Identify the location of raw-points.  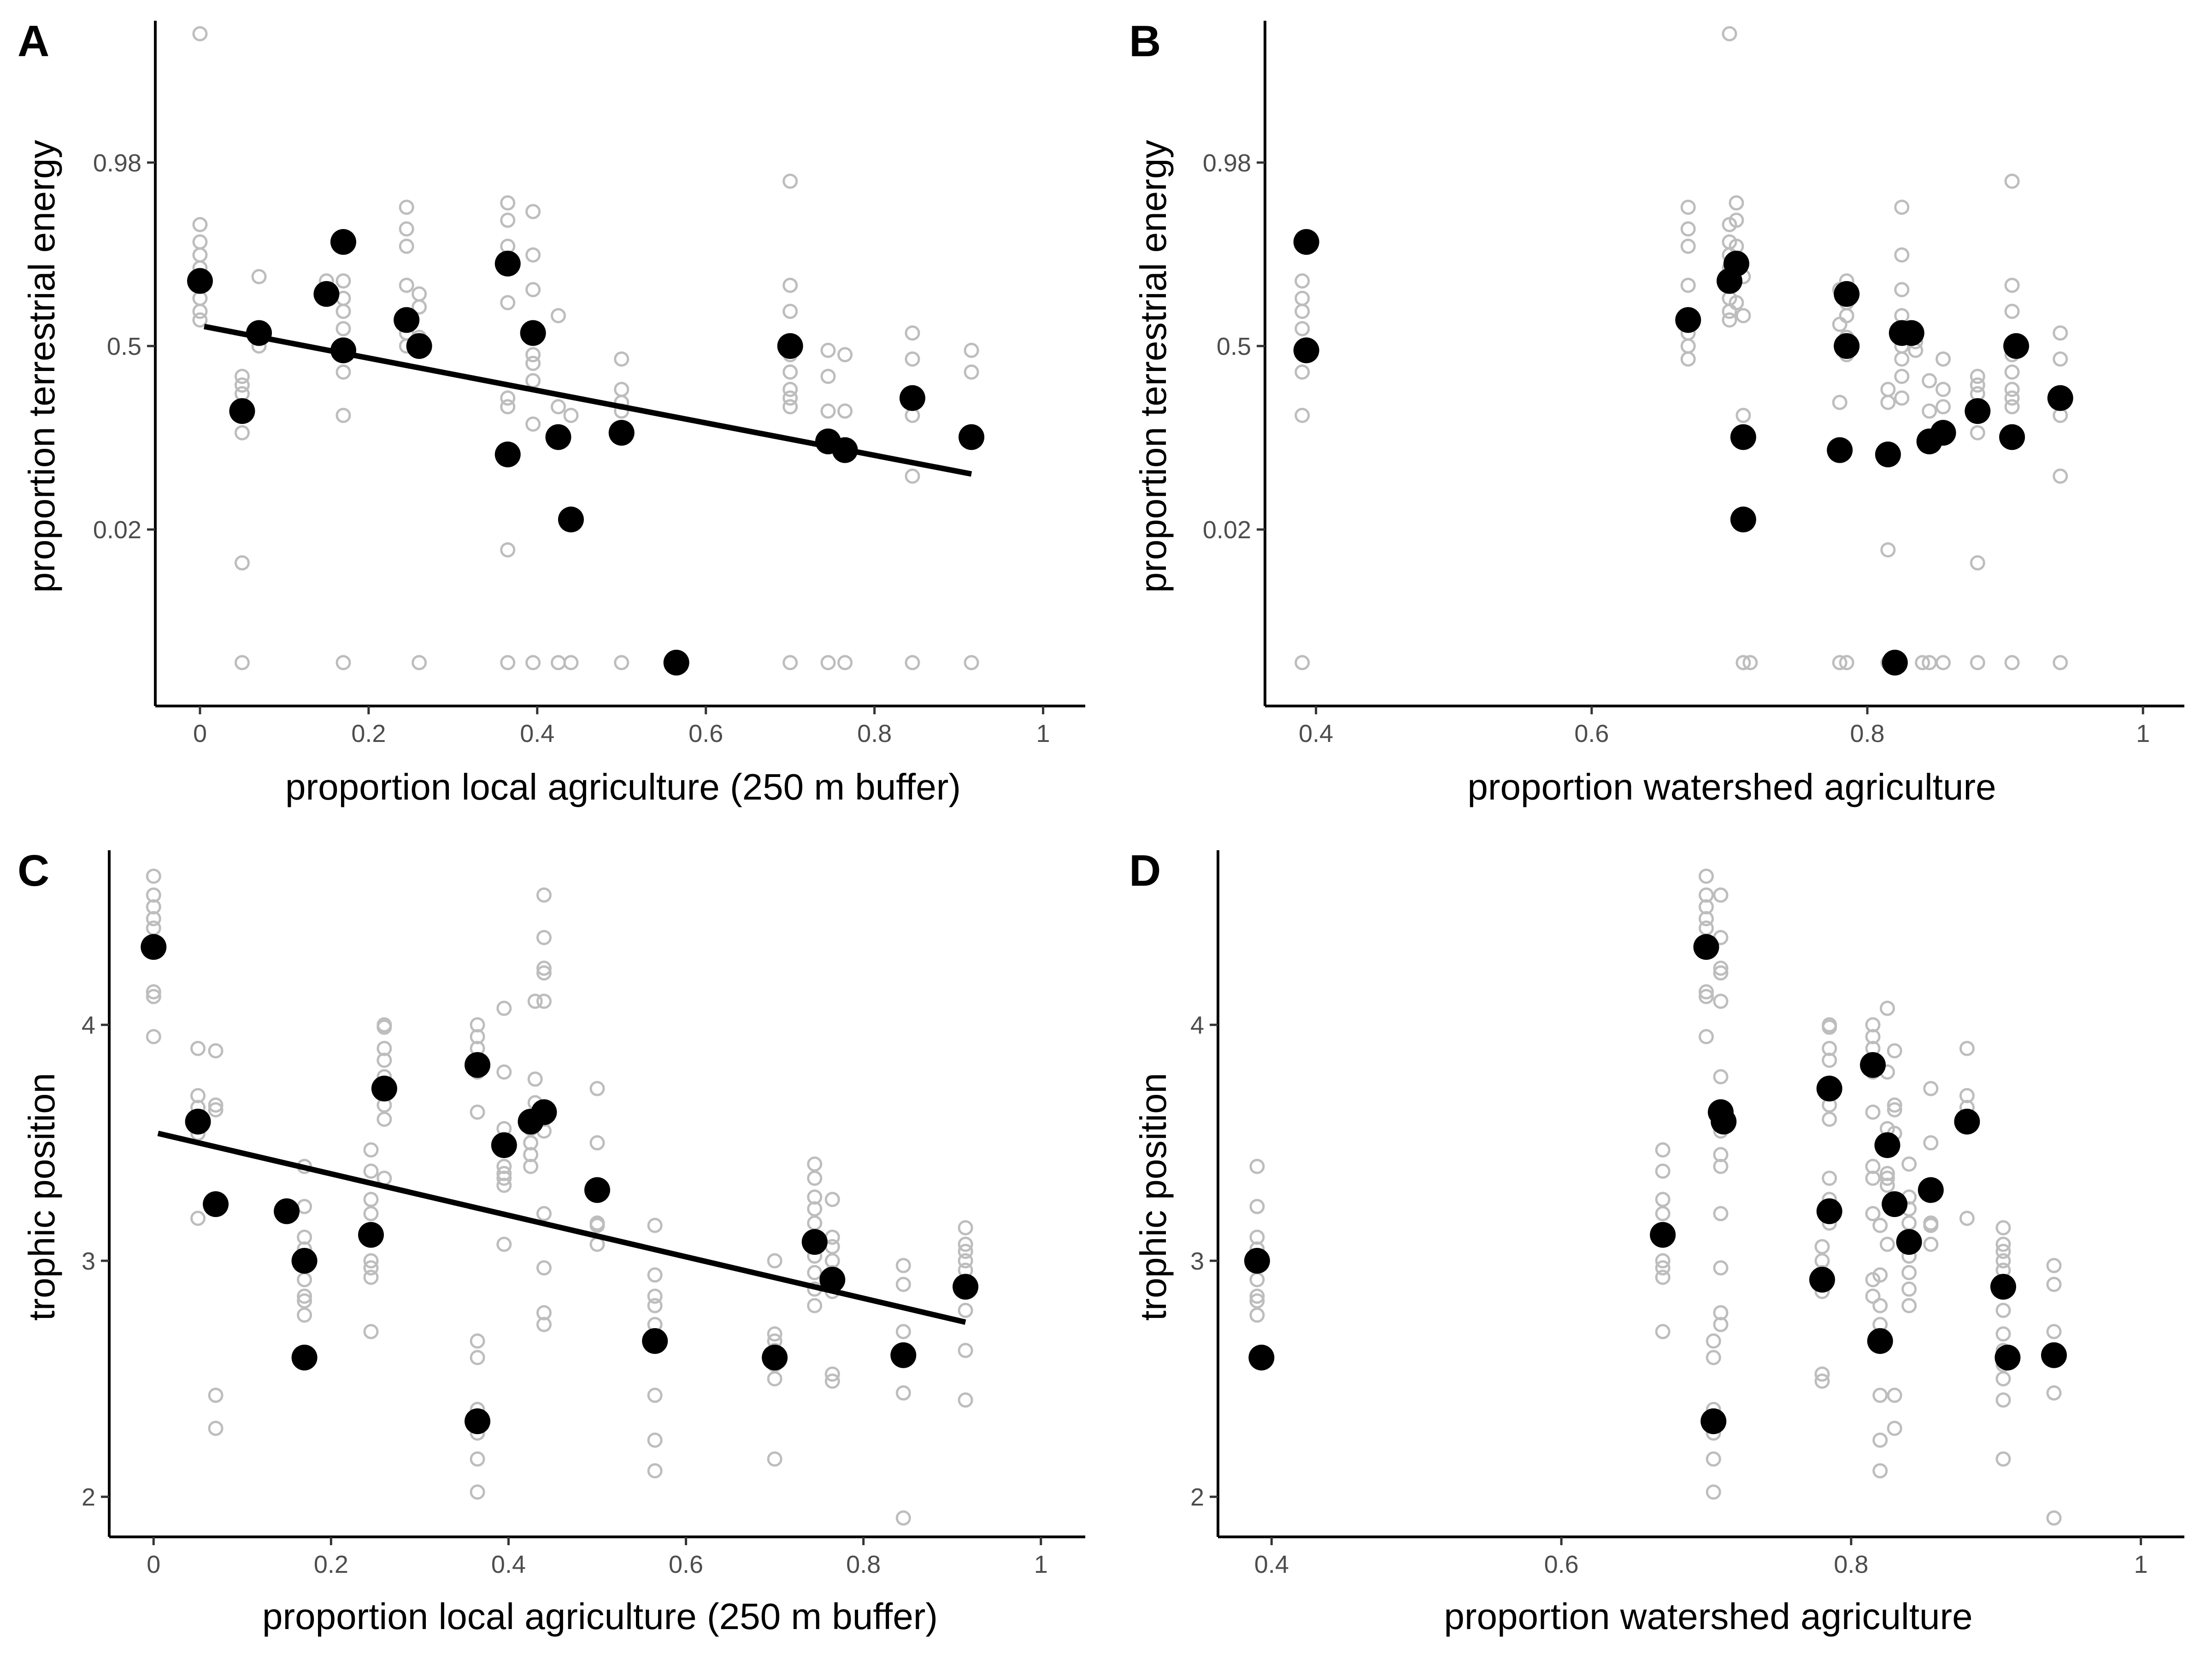
(585, 348).